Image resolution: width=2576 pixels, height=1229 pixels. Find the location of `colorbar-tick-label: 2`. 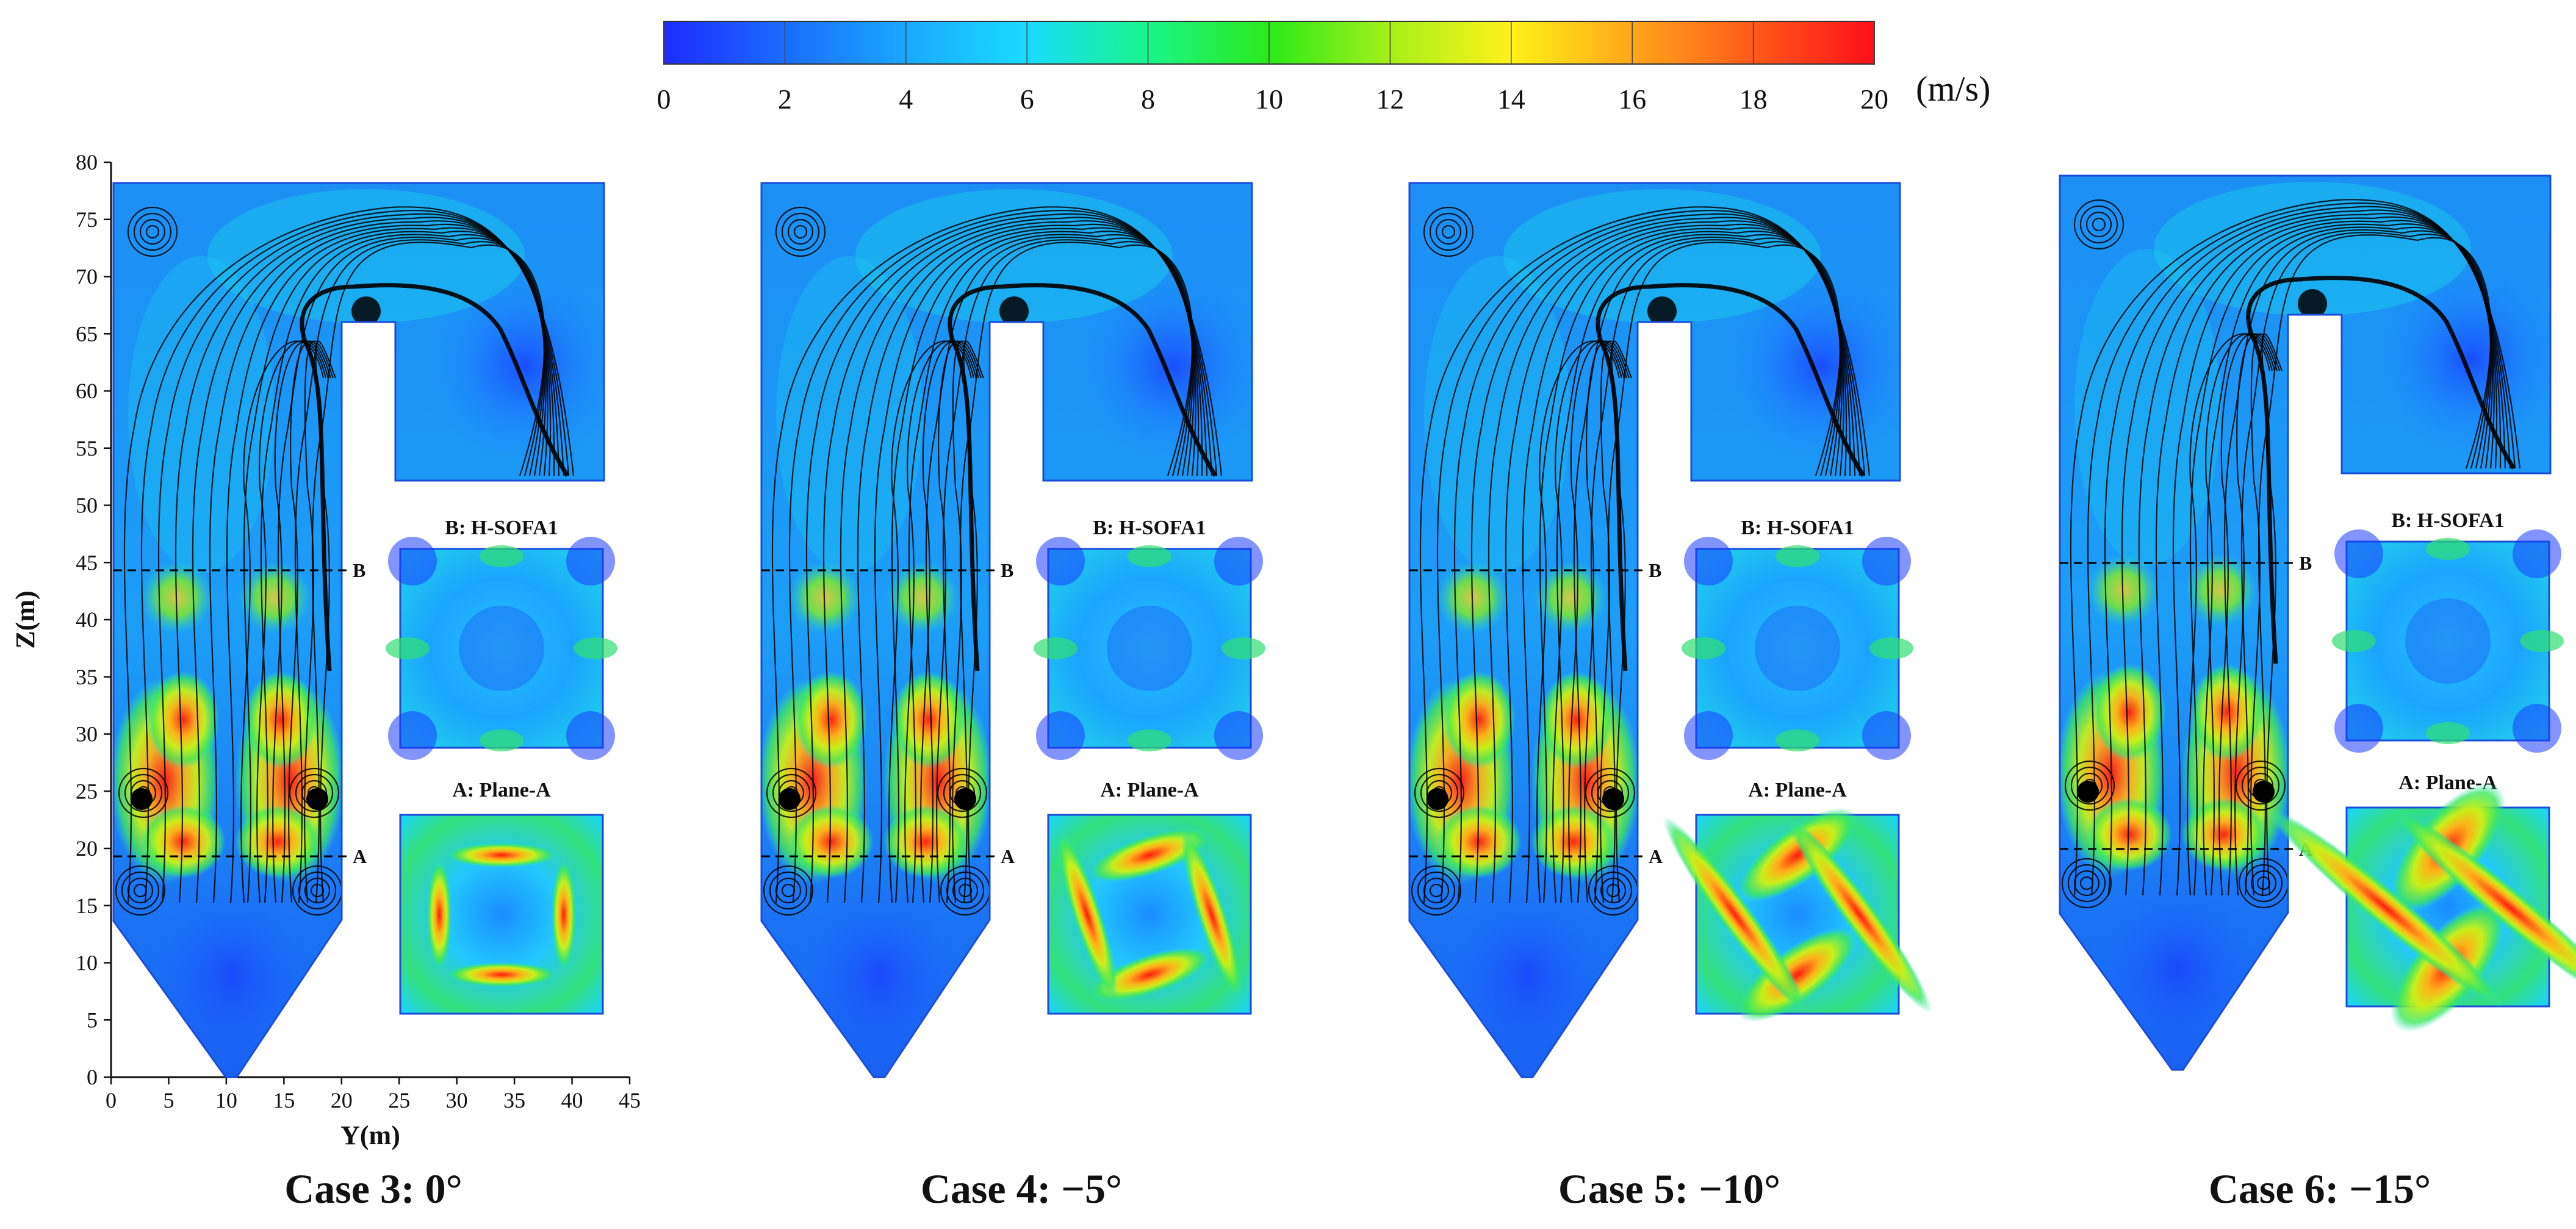

colorbar-tick-label: 2 is located at coordinates (785, 99).